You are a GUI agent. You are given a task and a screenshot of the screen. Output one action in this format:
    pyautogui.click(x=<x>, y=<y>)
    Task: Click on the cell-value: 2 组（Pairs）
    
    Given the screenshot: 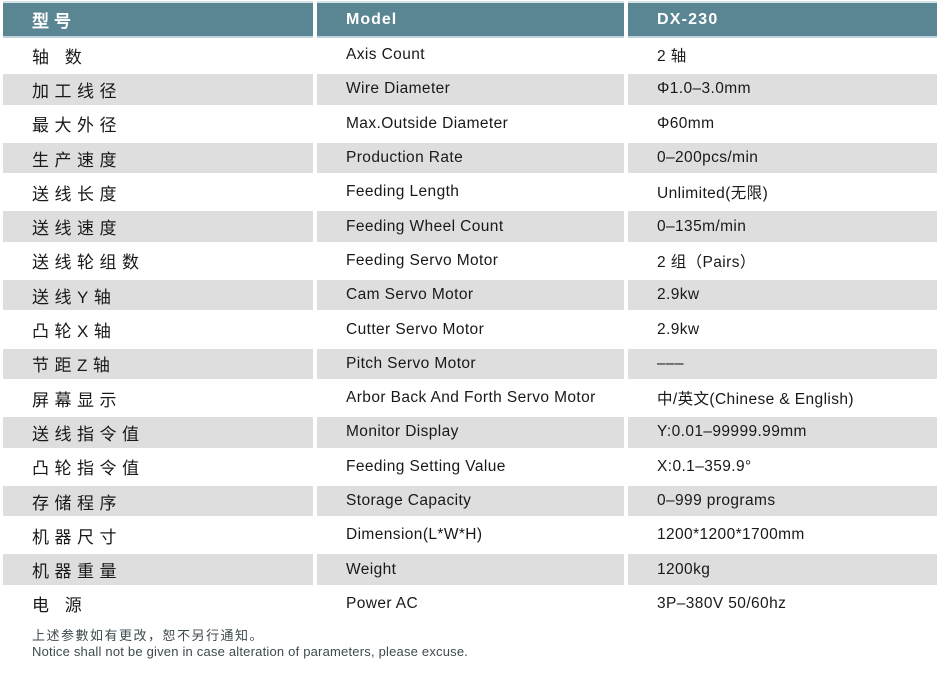 What is the action you would take?
    pyautogui.click(x=706, y=262)
    